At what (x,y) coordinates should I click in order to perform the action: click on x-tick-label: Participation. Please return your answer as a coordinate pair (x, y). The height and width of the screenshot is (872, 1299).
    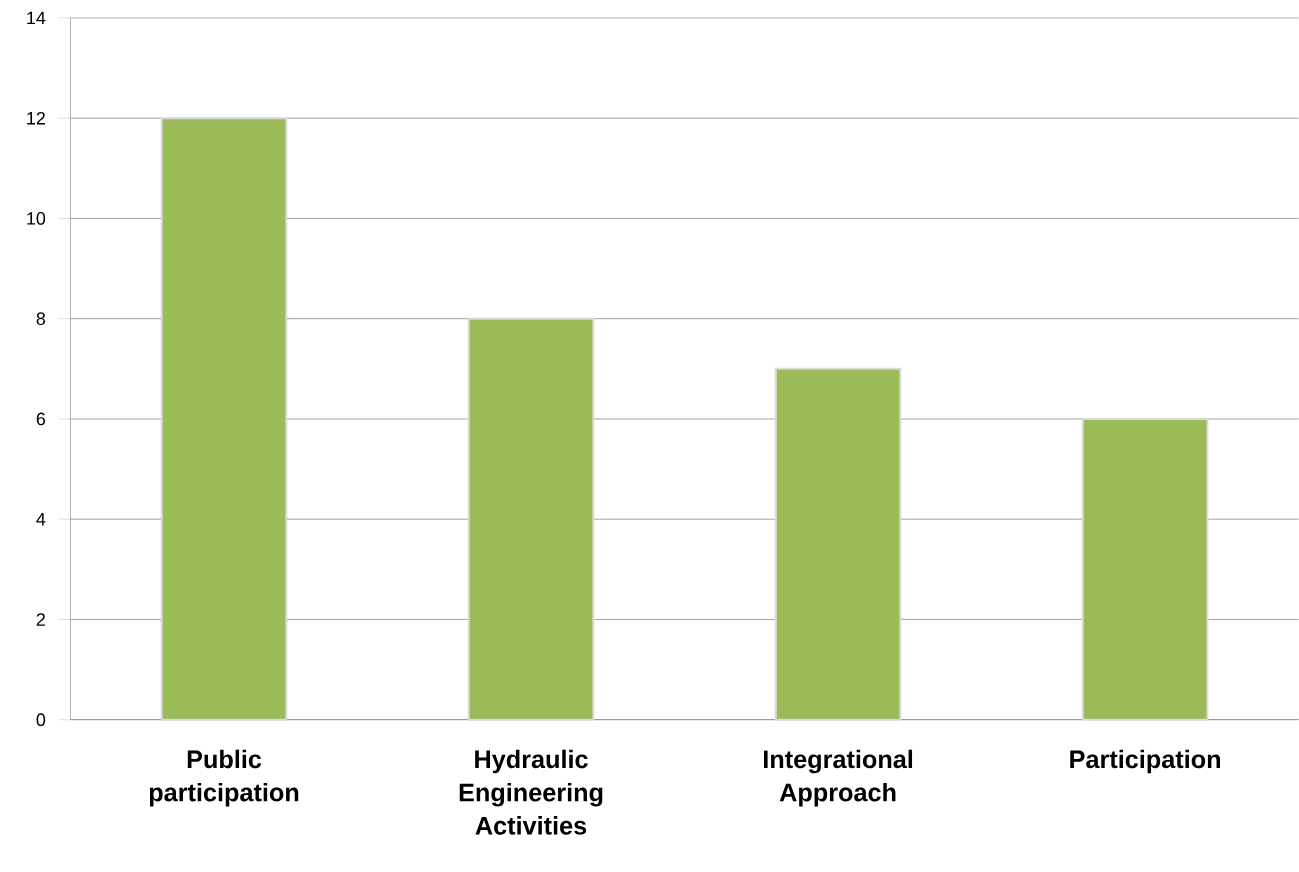
    Looking at the image, I should click on (1145, 761).